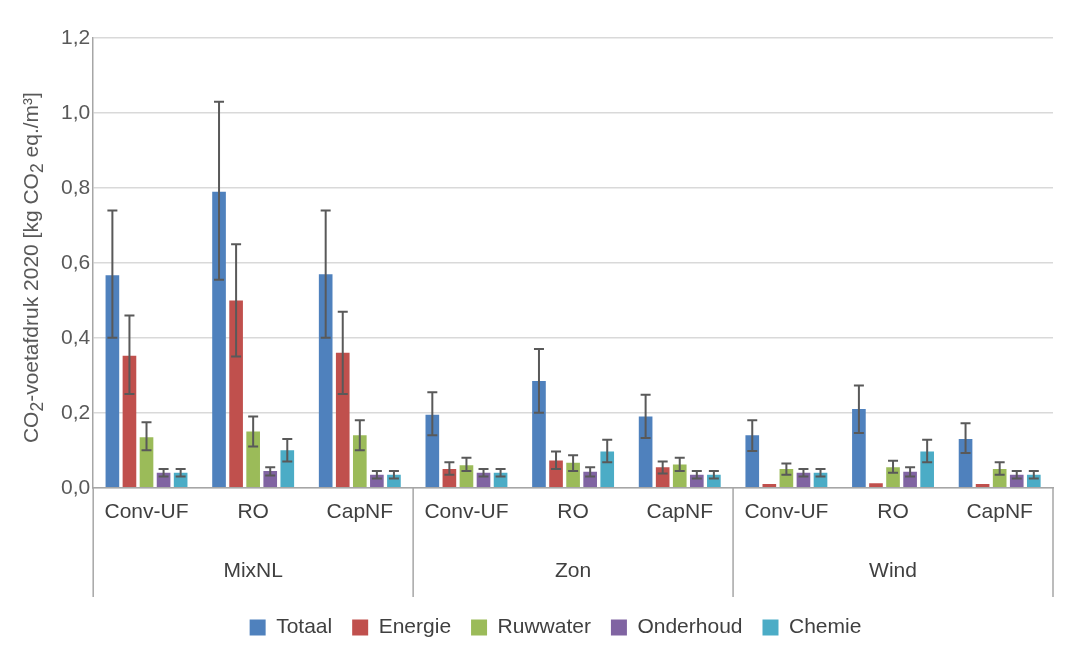 The height and width of the screenshot is (660, 1087). Describe the element at coordinates (75, 36) in the screenshot. I see `y-tick-label: 1,2` at that location.